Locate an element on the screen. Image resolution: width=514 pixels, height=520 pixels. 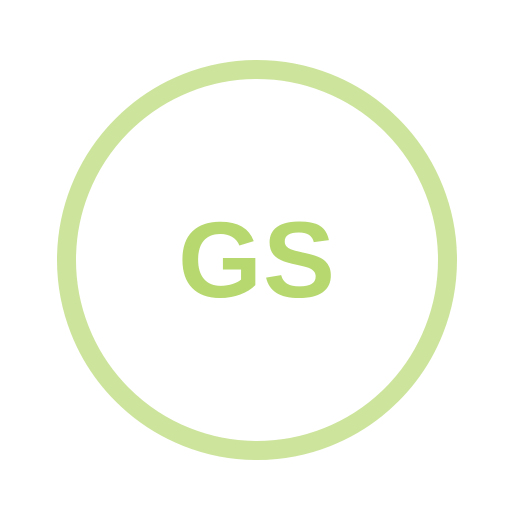
avatar-initials: GS is located at coordinates (257, 259).